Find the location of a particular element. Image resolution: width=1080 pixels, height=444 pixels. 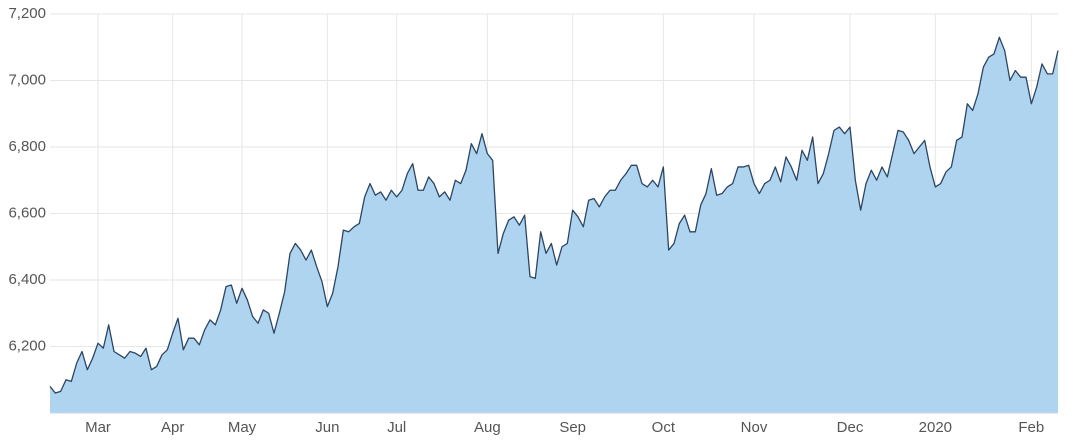

x-tick-label: Nov is located at coordinates (754, 427).